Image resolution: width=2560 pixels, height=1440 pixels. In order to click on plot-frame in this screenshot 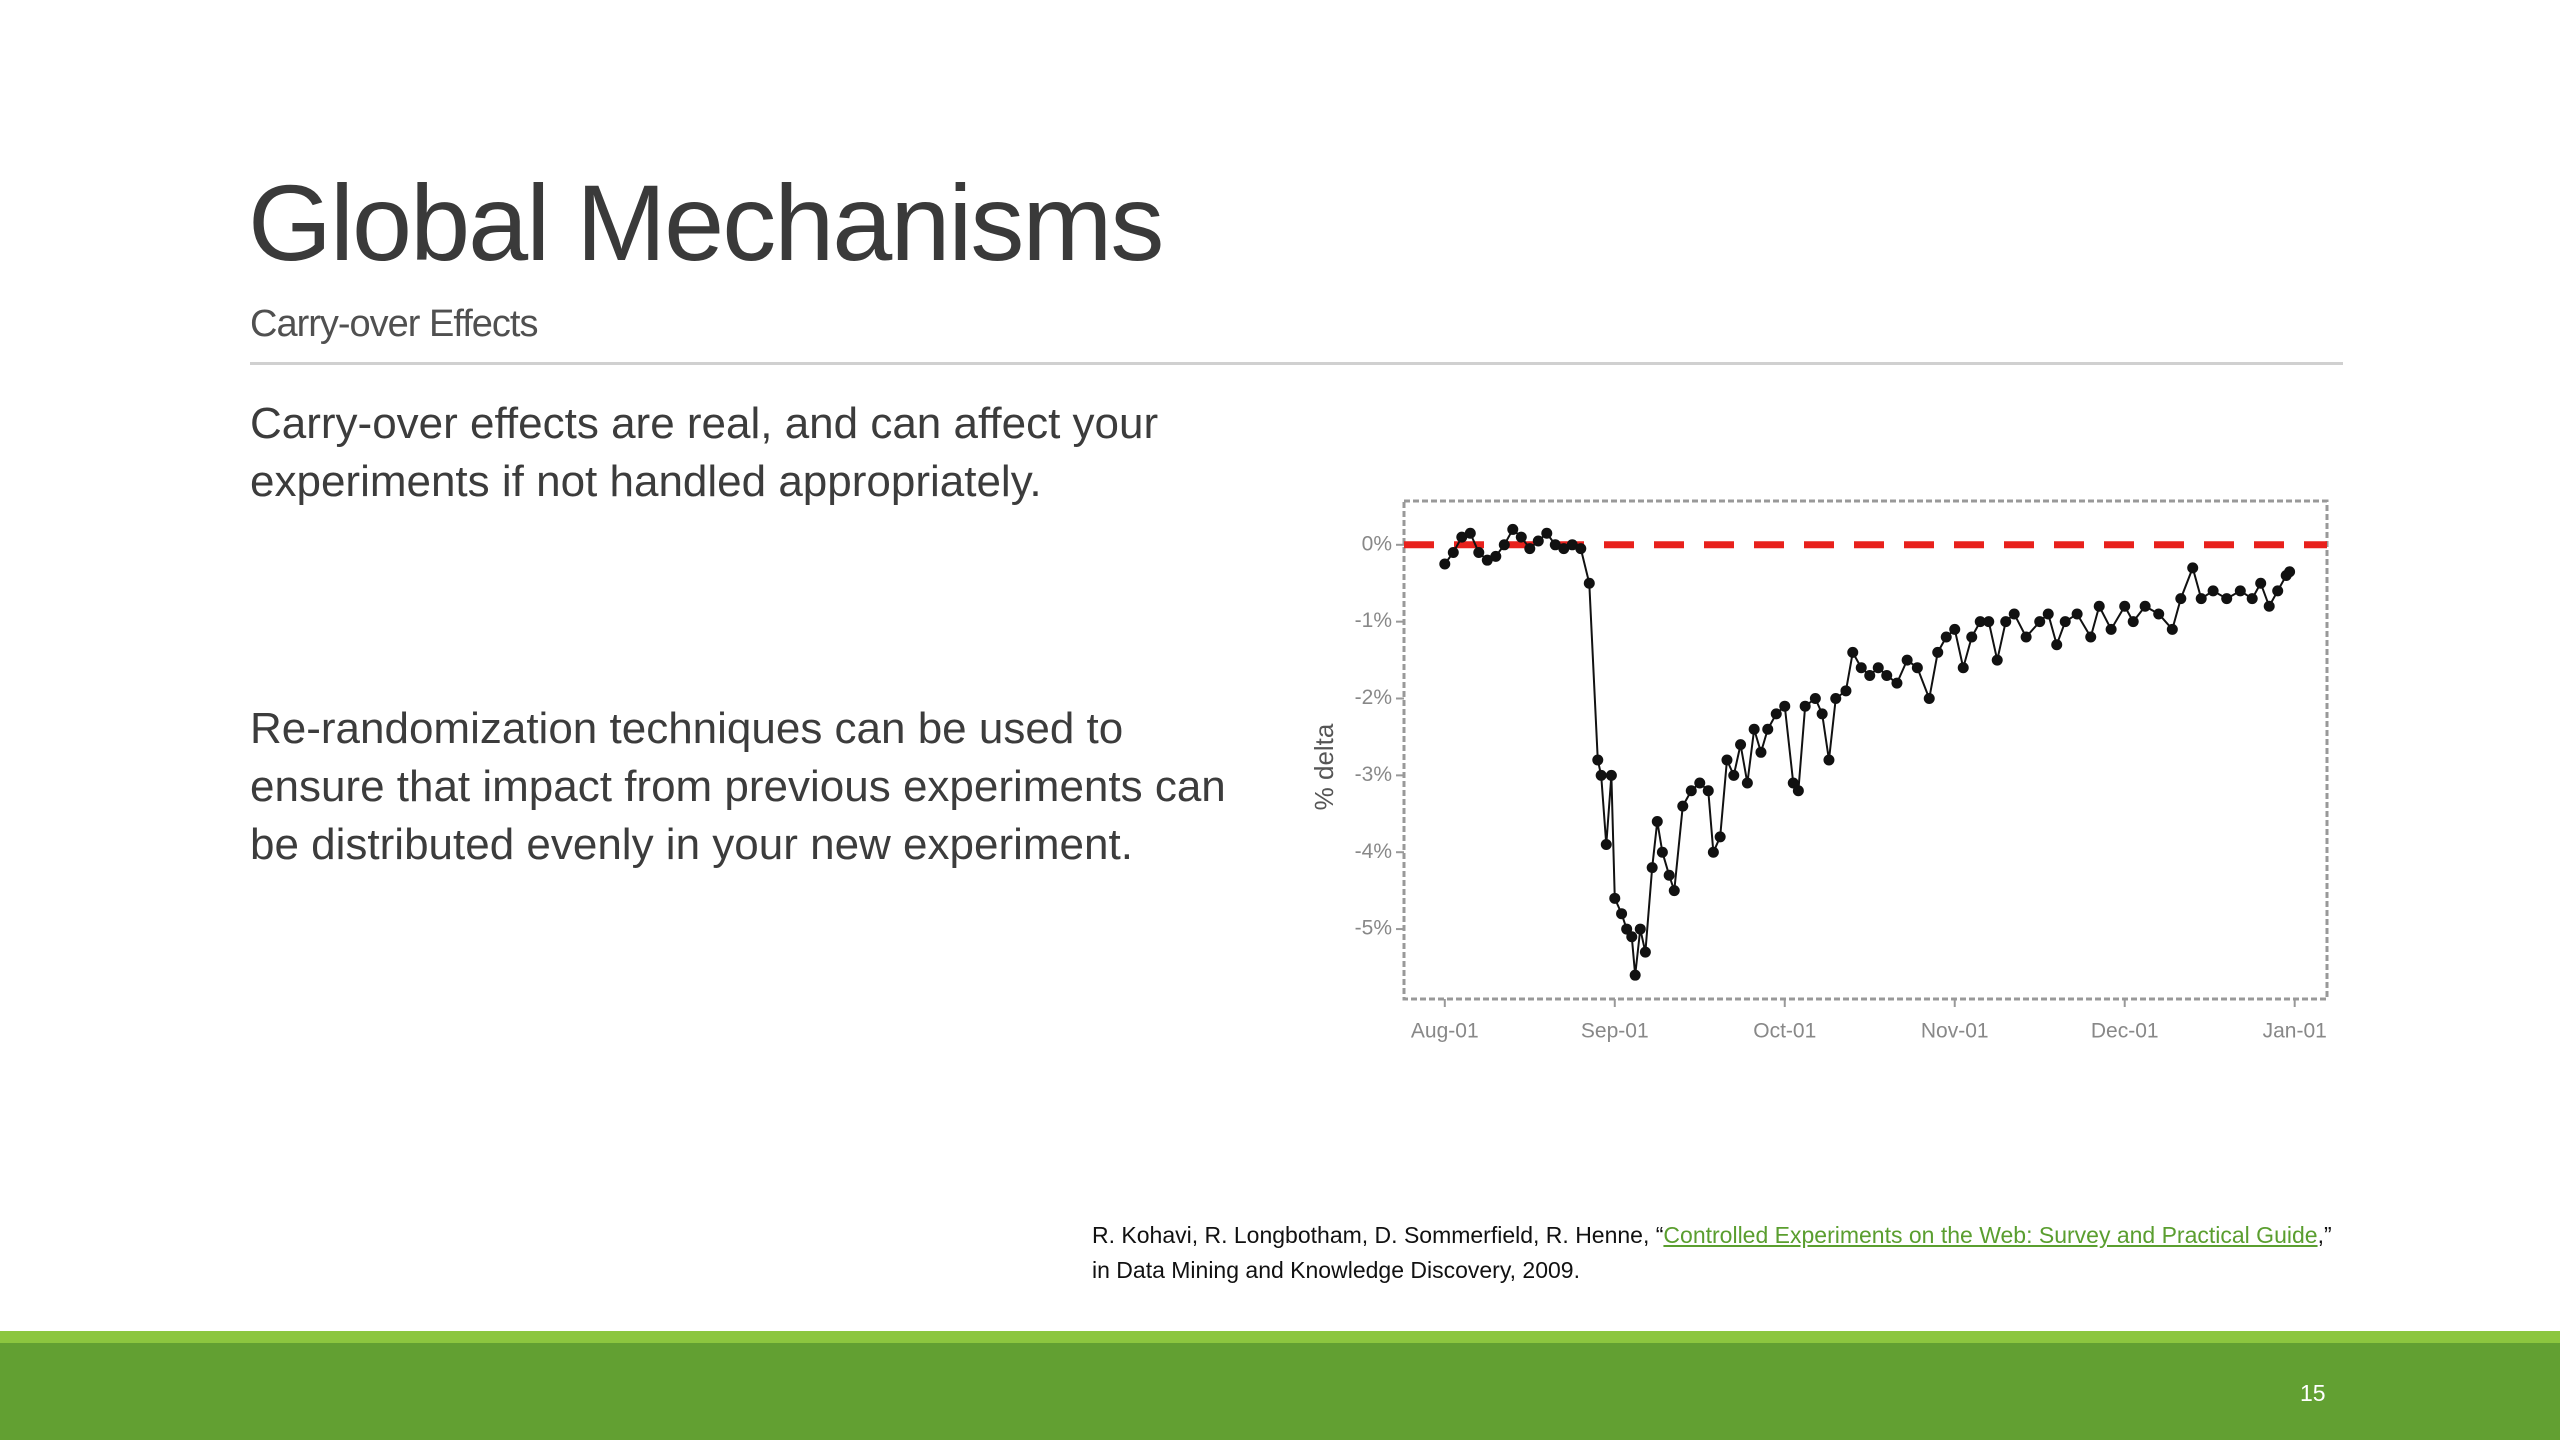, I will do `click(1865, 750)`.